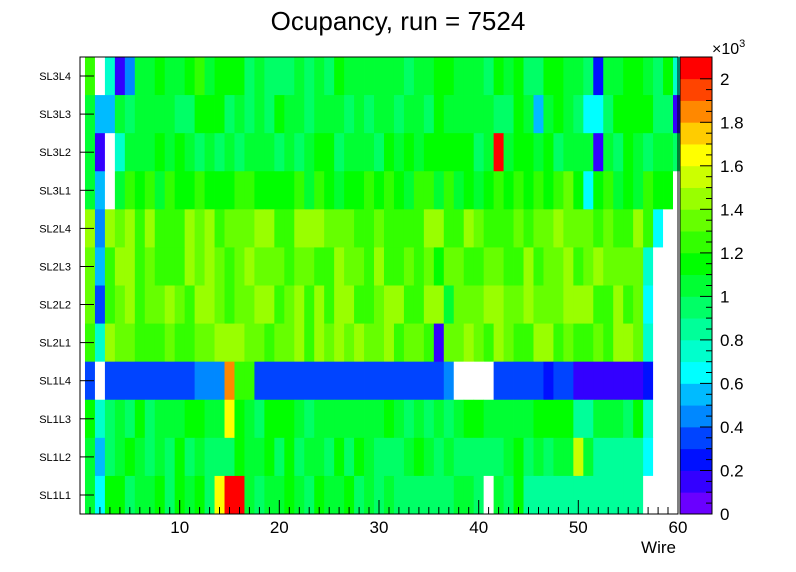 The height and width of the screenshot is (572, 796). What do you see at coordinates (732, 209) in the screenshot?
I see `colorbar-tick-label: 1.4` at bounding box center [732, 209].